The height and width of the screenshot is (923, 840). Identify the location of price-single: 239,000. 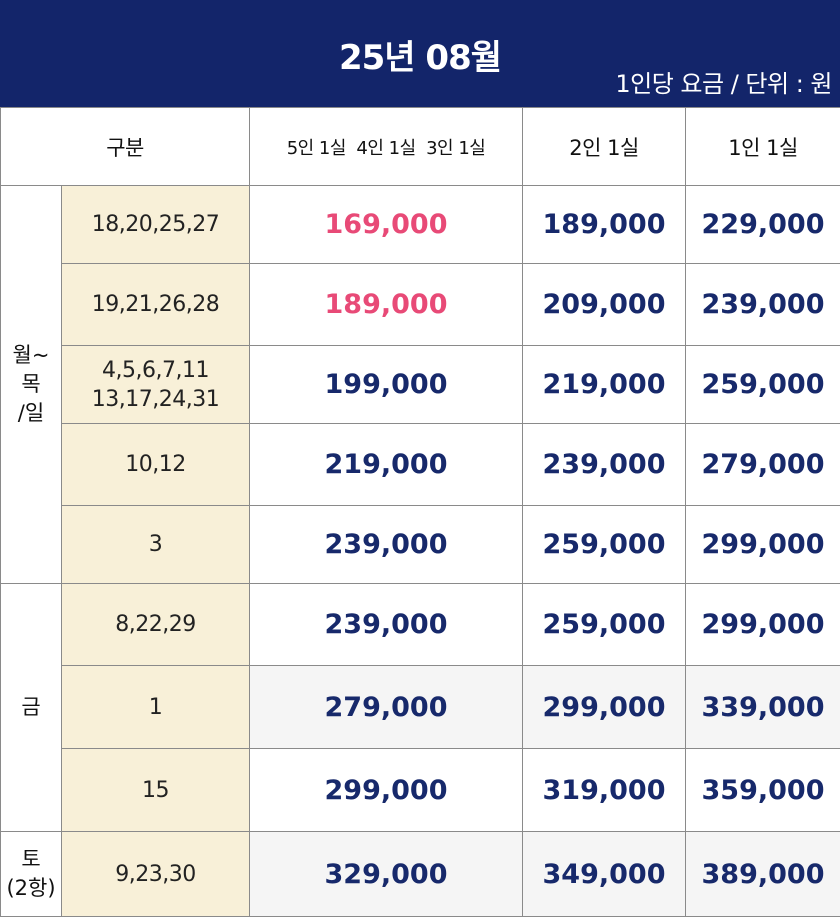
(762, 304).